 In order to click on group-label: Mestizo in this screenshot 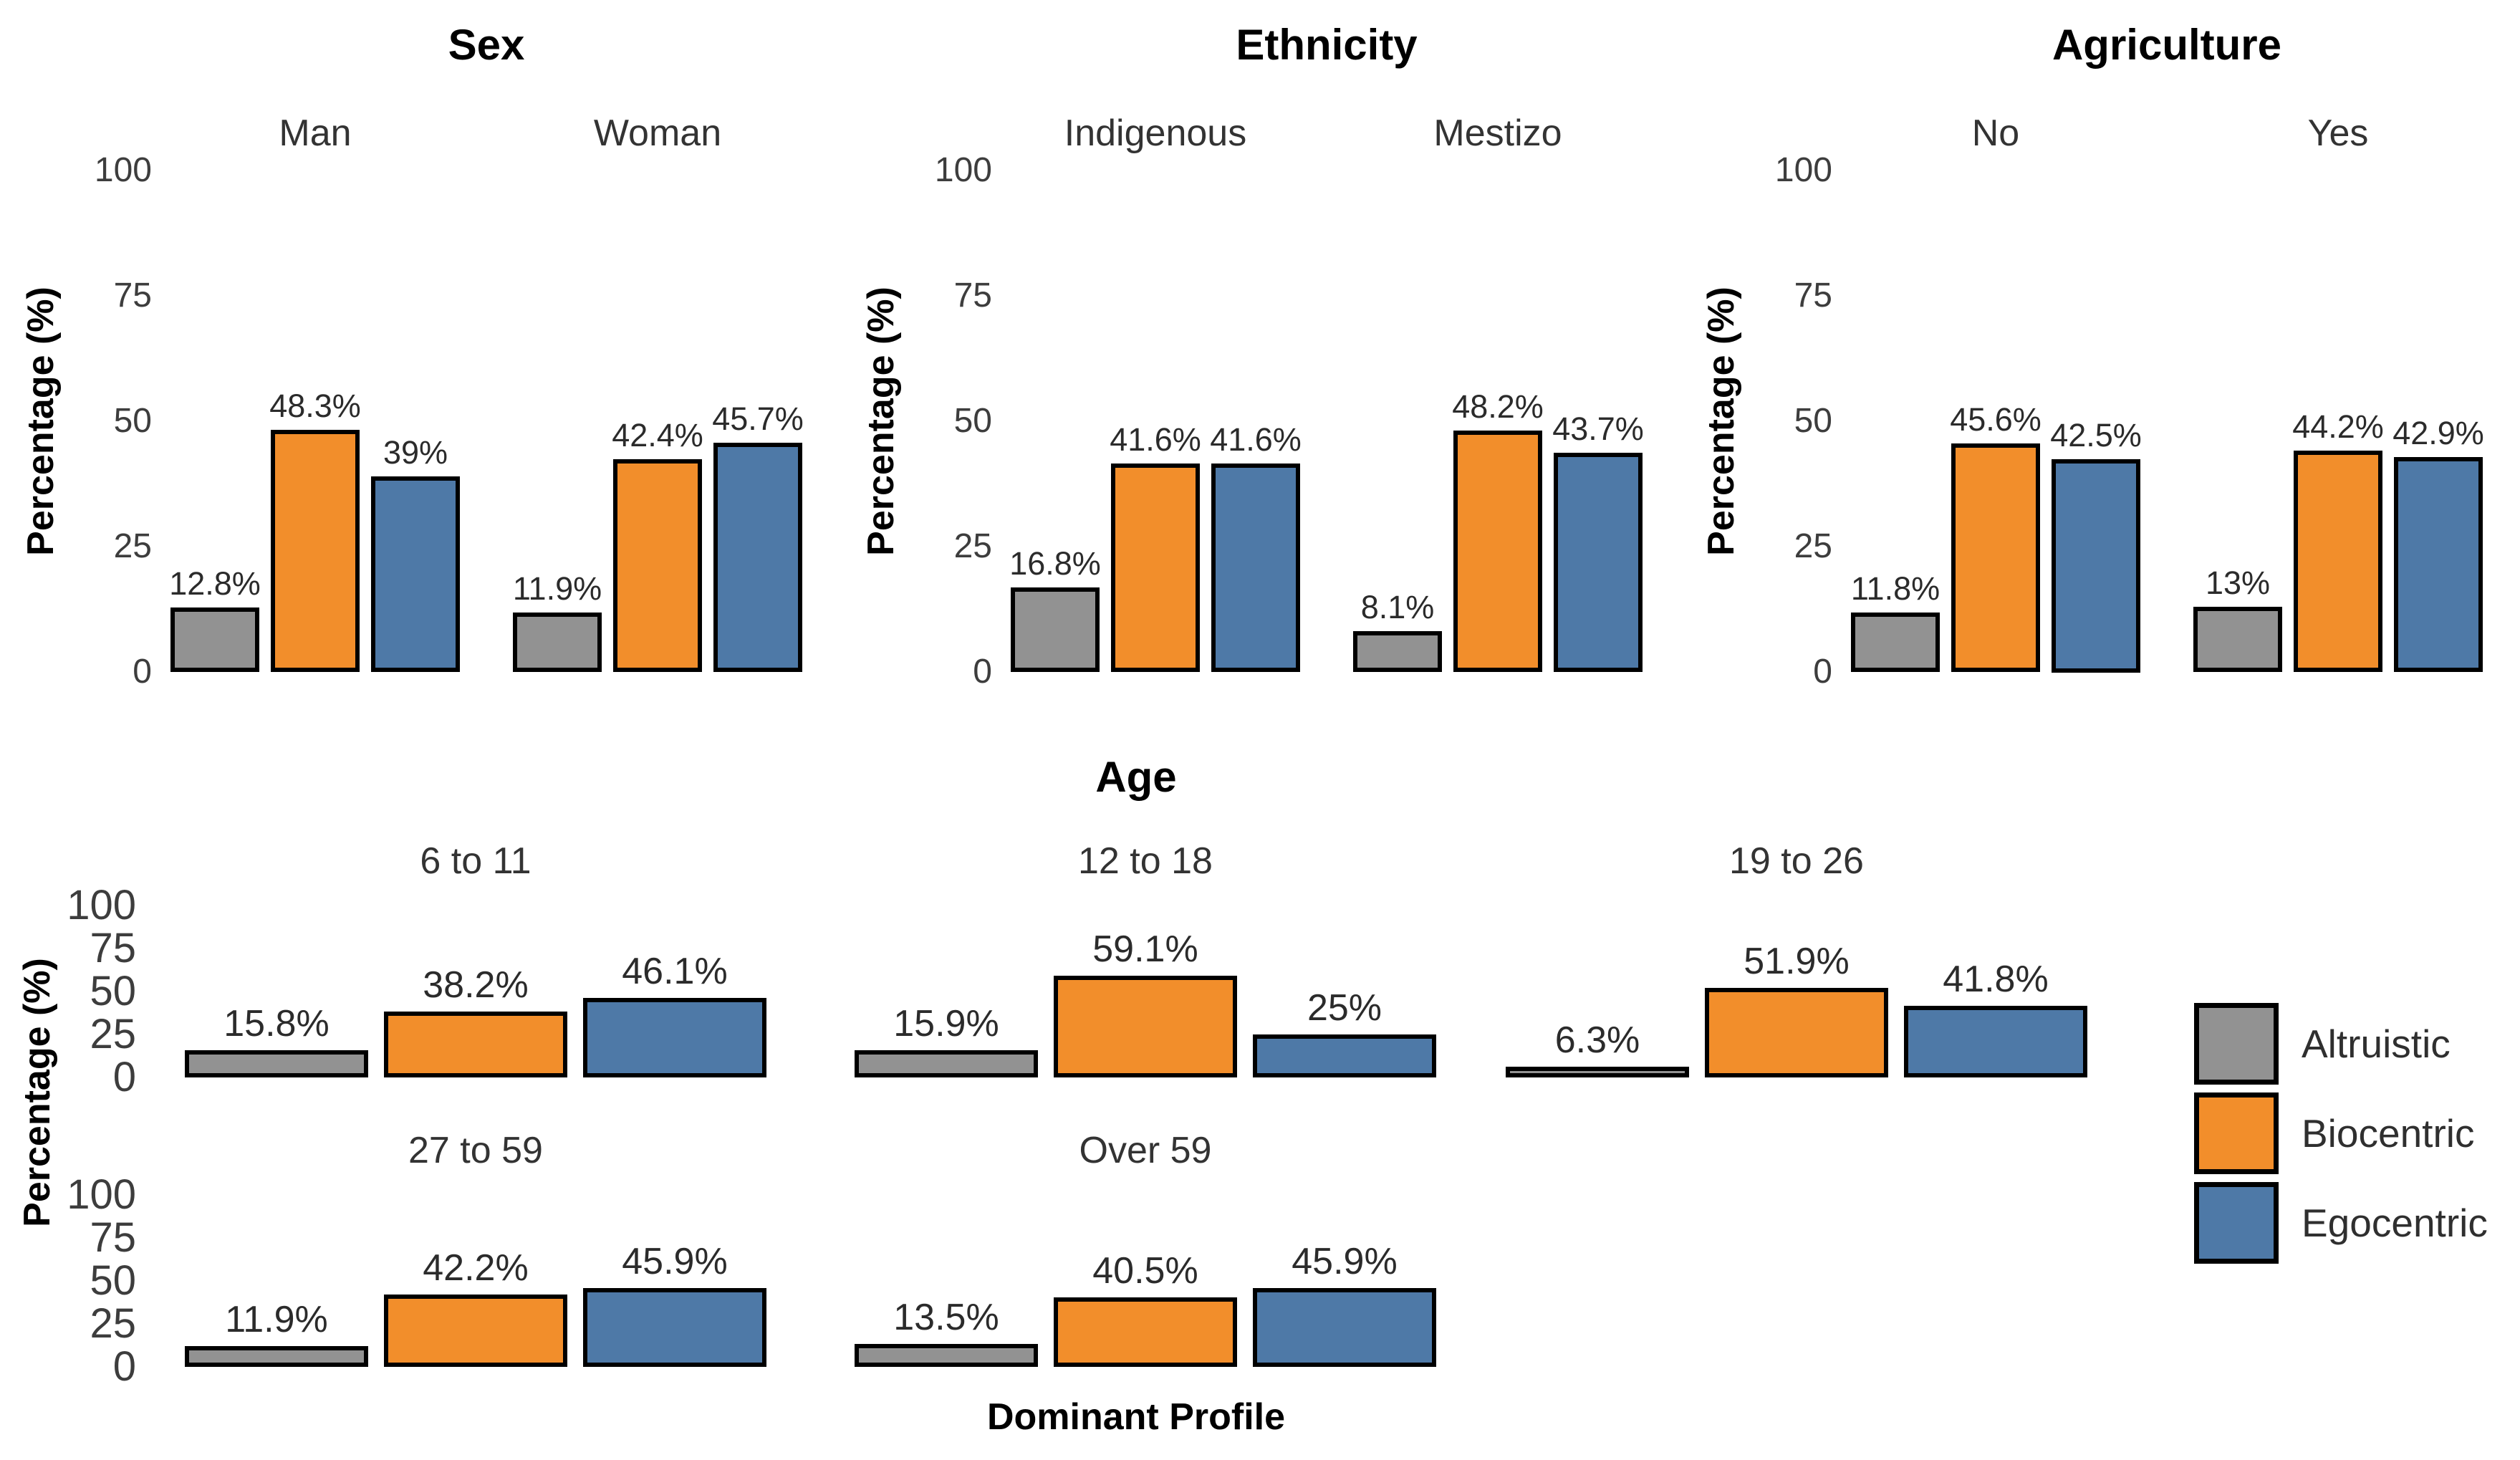, I will do `click(1497, 133)`.